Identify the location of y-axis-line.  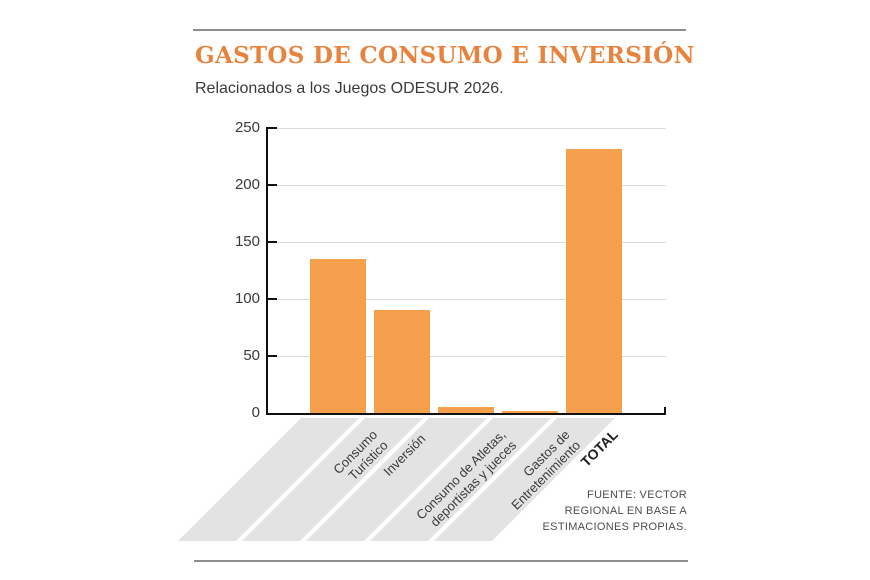
(267, 271).